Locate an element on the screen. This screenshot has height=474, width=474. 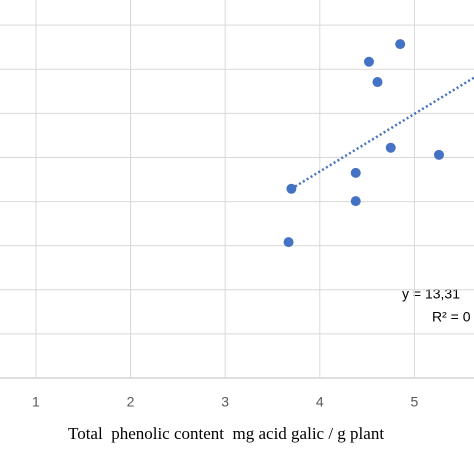
x-tick-label: 2 is located at coordinates (131, 402).